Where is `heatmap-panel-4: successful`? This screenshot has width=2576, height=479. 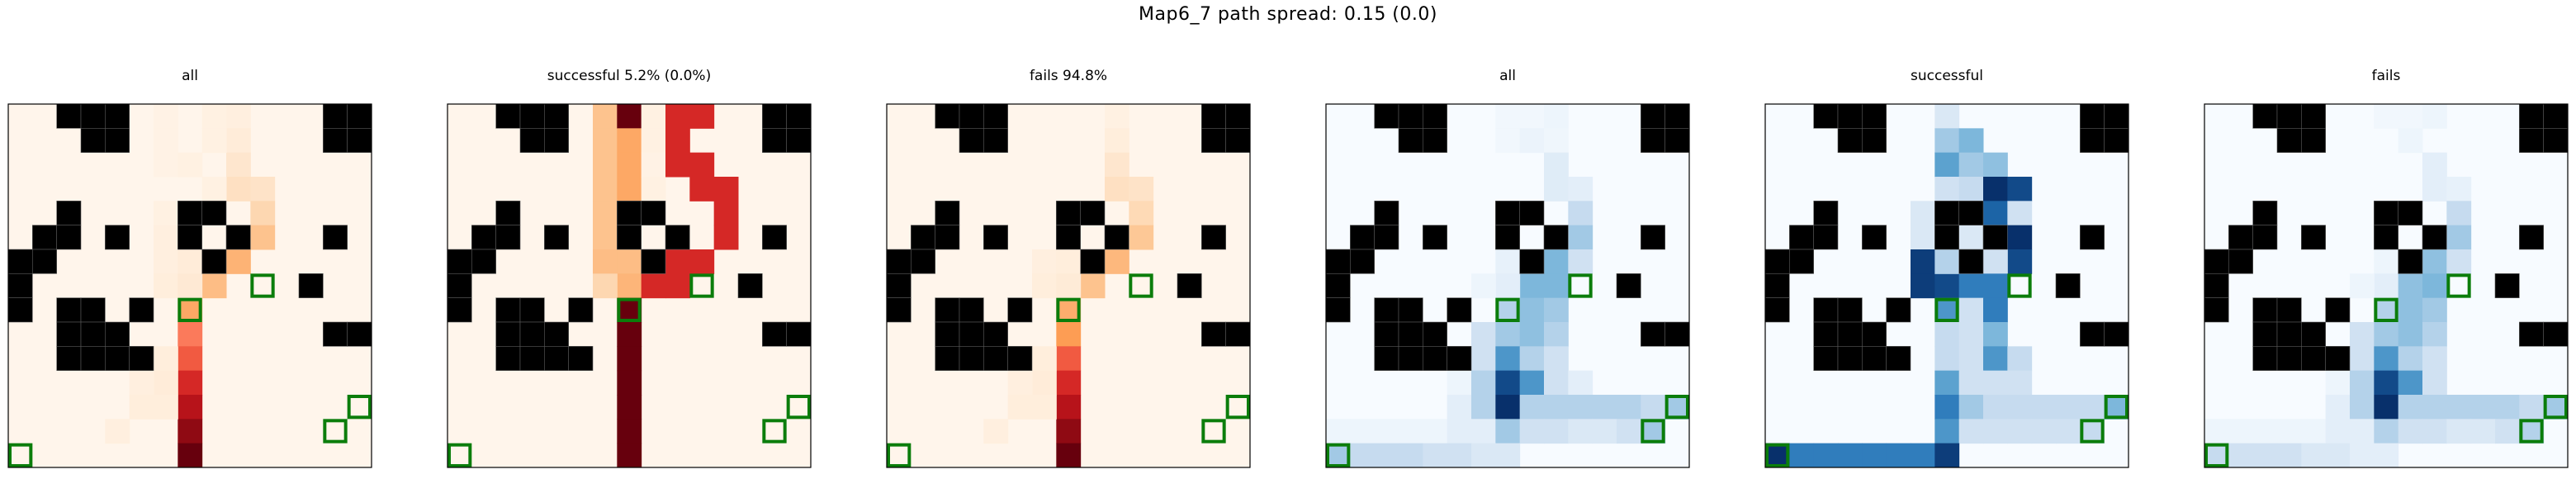 heatmap-panel-4: successful is located at coordinates (1946, 268).